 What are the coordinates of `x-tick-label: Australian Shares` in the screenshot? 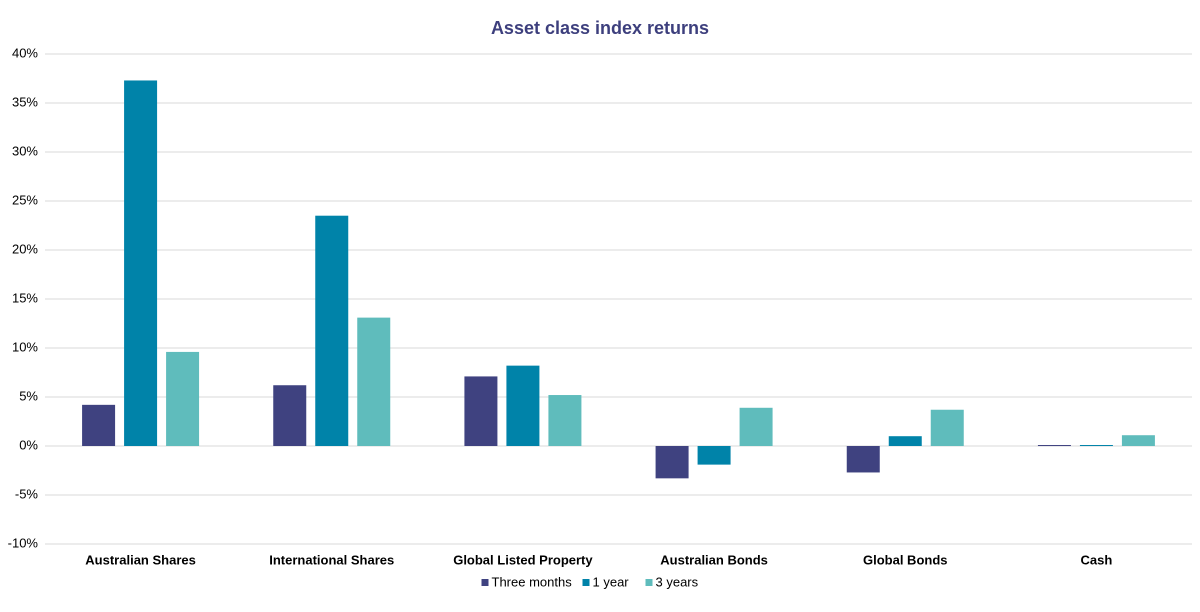 It's located at (140, 559).